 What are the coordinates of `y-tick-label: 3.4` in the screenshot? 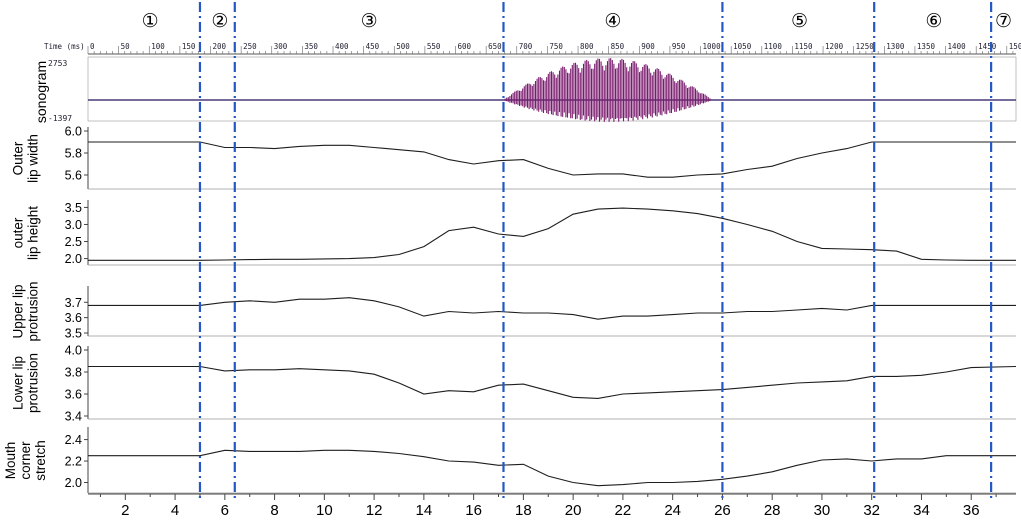 It's located at (73, 417).